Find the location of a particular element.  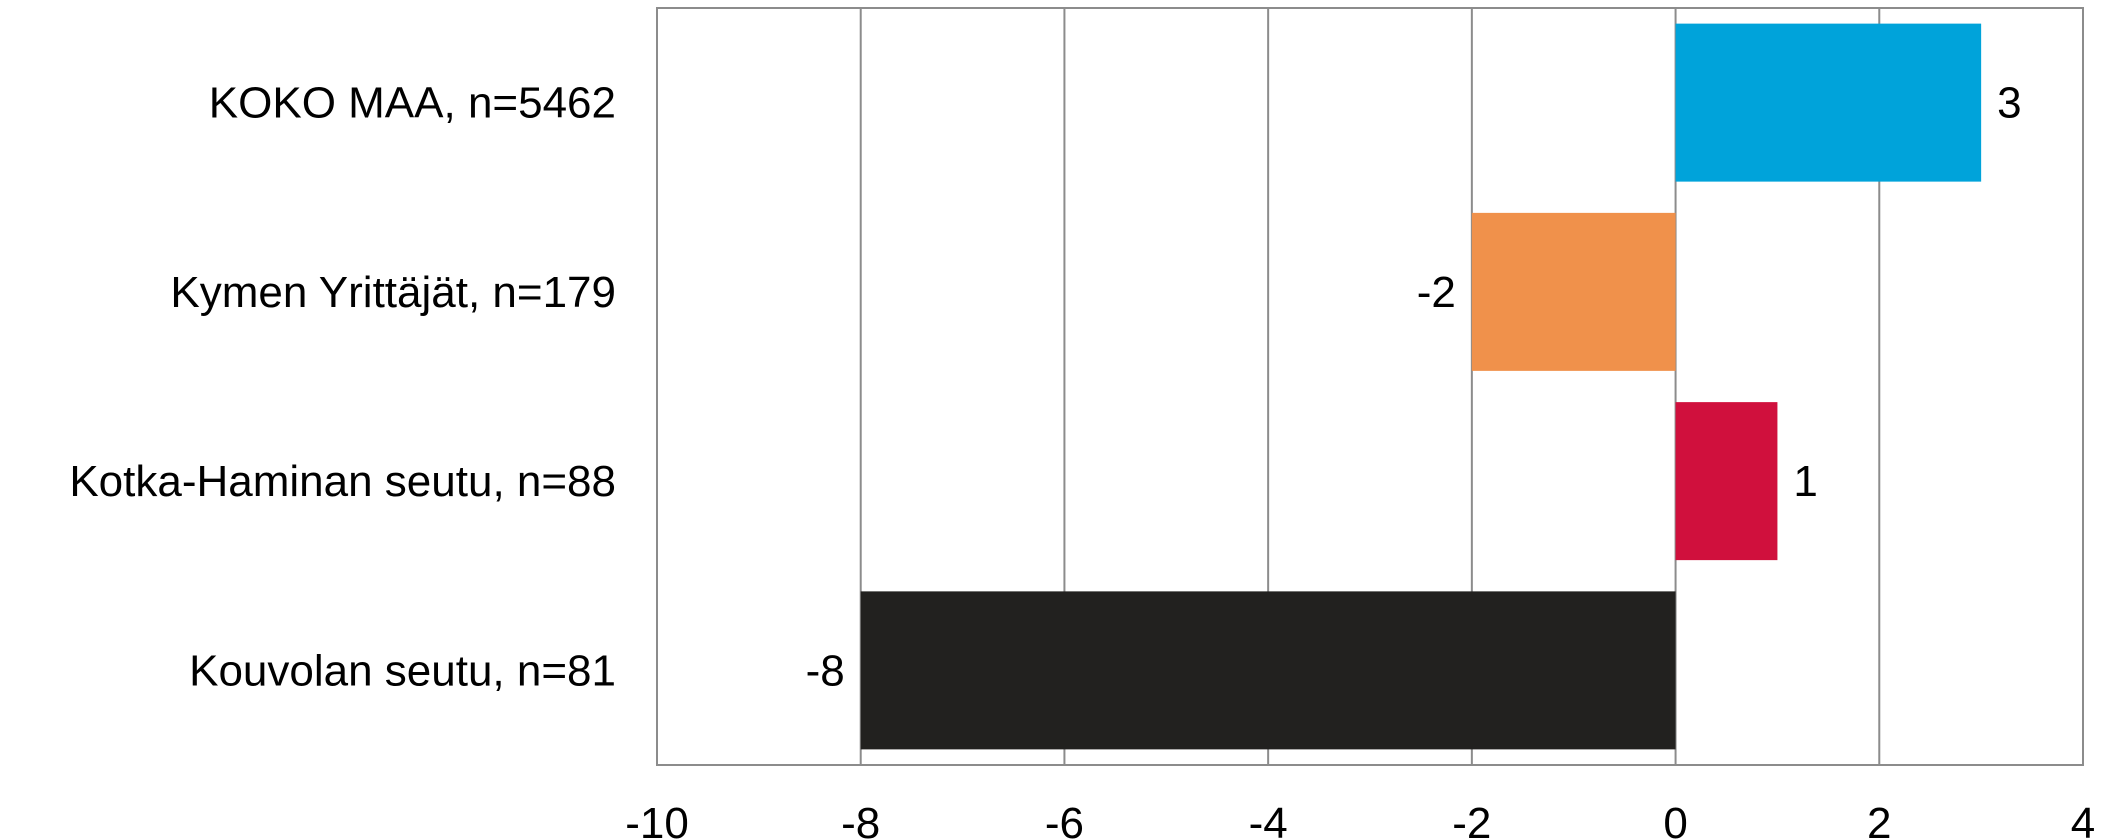

x-tick-label: -8 is located at coordinates (860, 819).